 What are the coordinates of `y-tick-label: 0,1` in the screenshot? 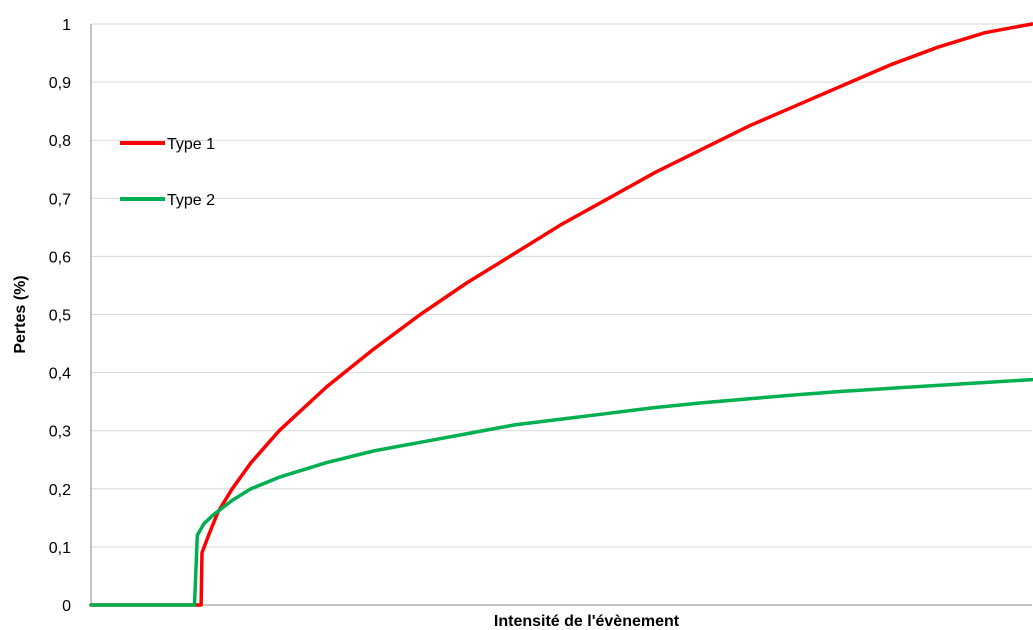 It's located at (60, 548).